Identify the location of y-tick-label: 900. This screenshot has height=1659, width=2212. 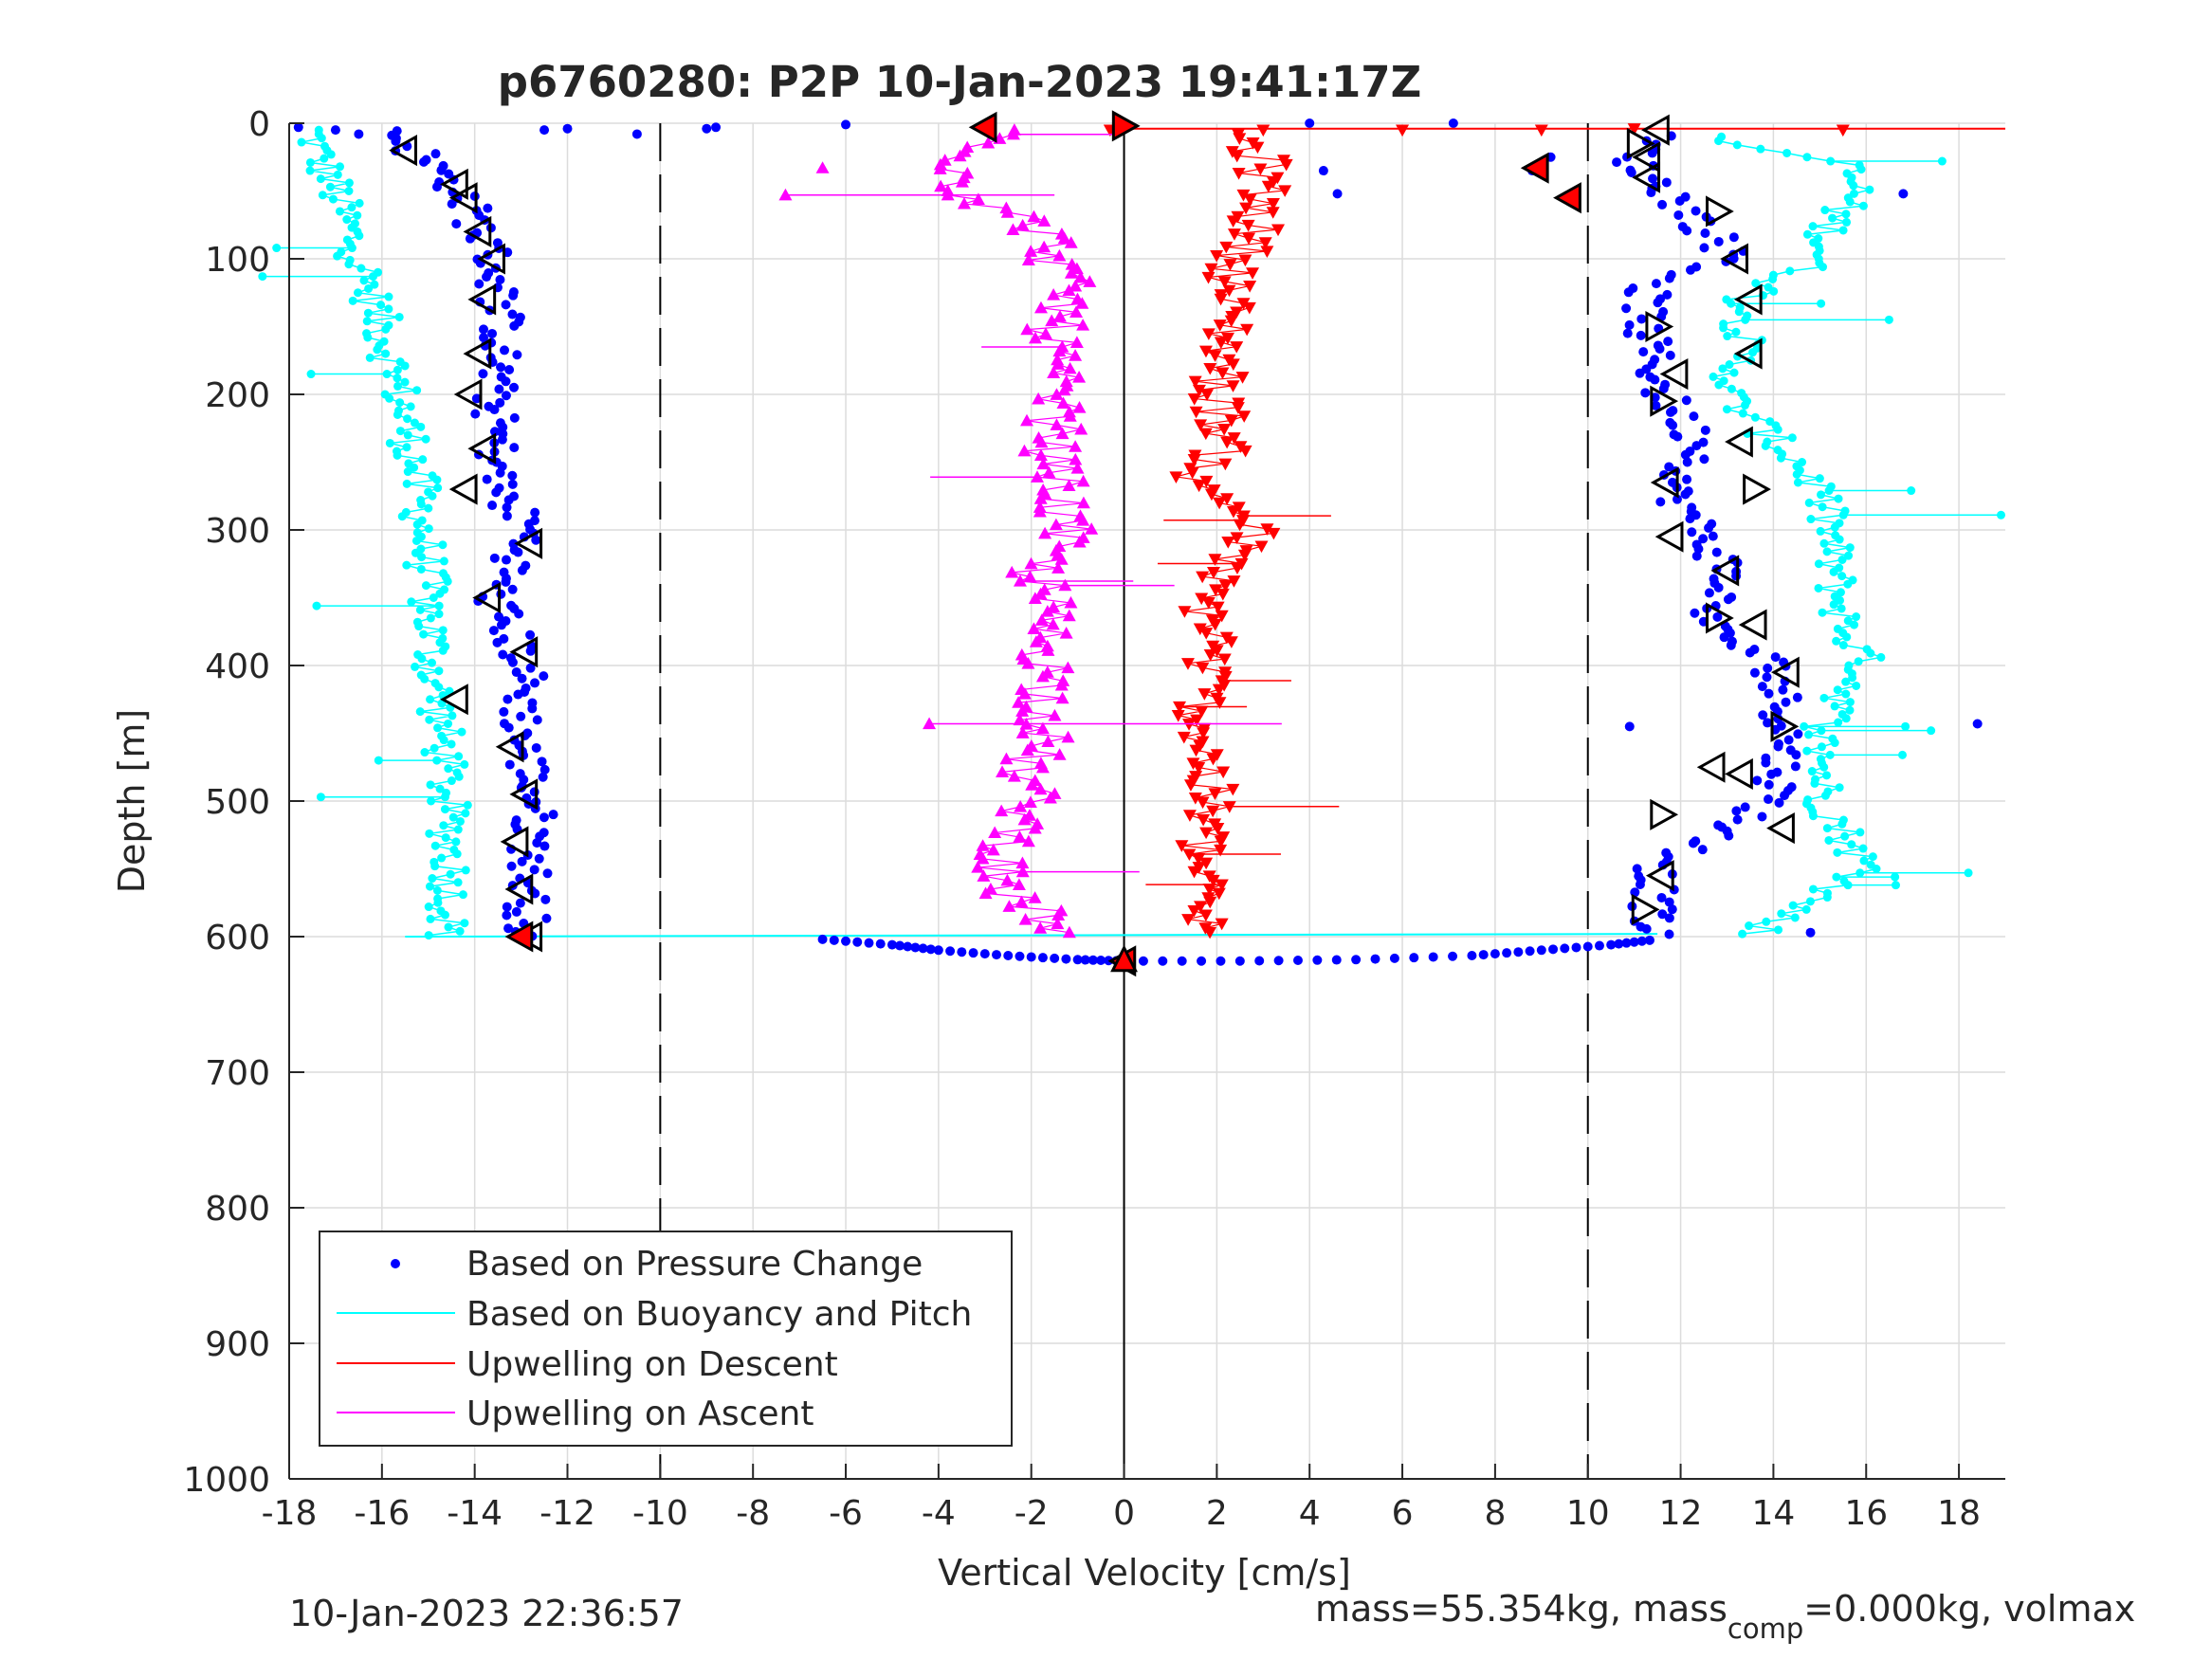
(237, 1344).